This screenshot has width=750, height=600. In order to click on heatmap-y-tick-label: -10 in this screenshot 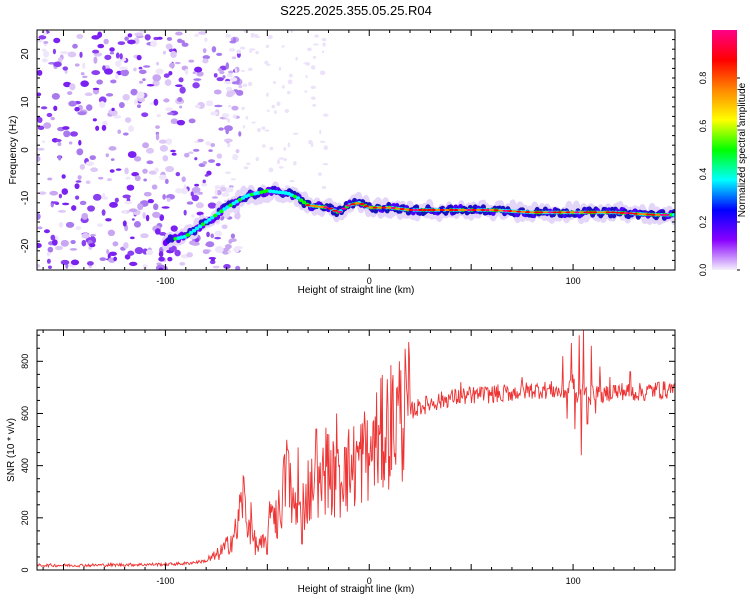, I will do `click(25, 197)`.